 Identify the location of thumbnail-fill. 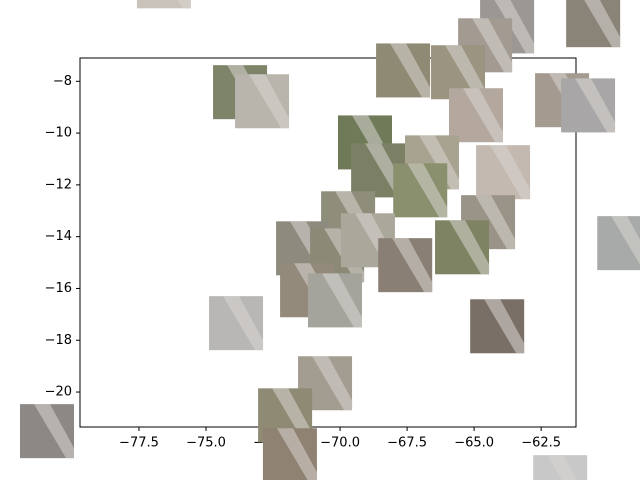
(163, 4).